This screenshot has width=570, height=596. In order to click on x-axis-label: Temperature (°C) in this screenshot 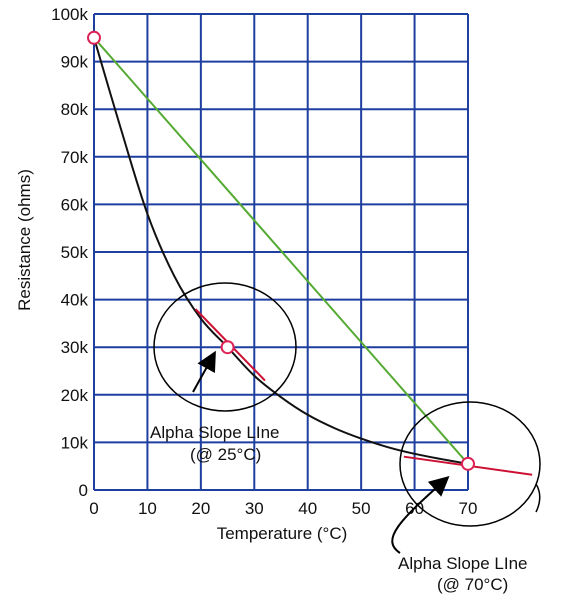, I will do `click(282, 533)`.